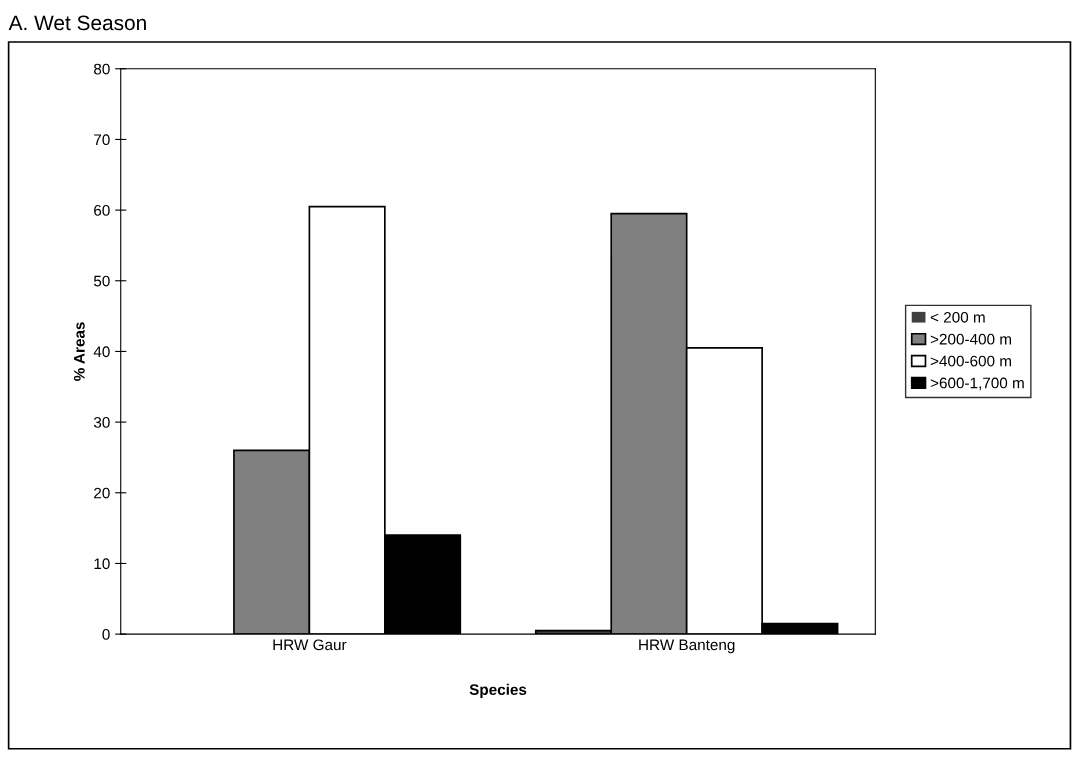 The height and width of the screenshot is (764, 1078). Describe the element at coordinates (79, 351) in the screenshot. I see `y-axis-title: % Areas` at that location.